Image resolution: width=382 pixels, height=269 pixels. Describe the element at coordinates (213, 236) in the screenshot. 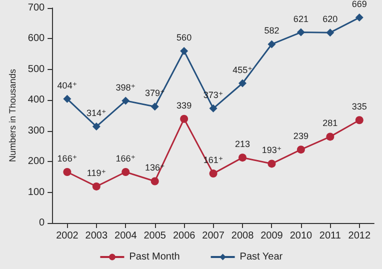

I see `x-tick-label: 2007` at that location.